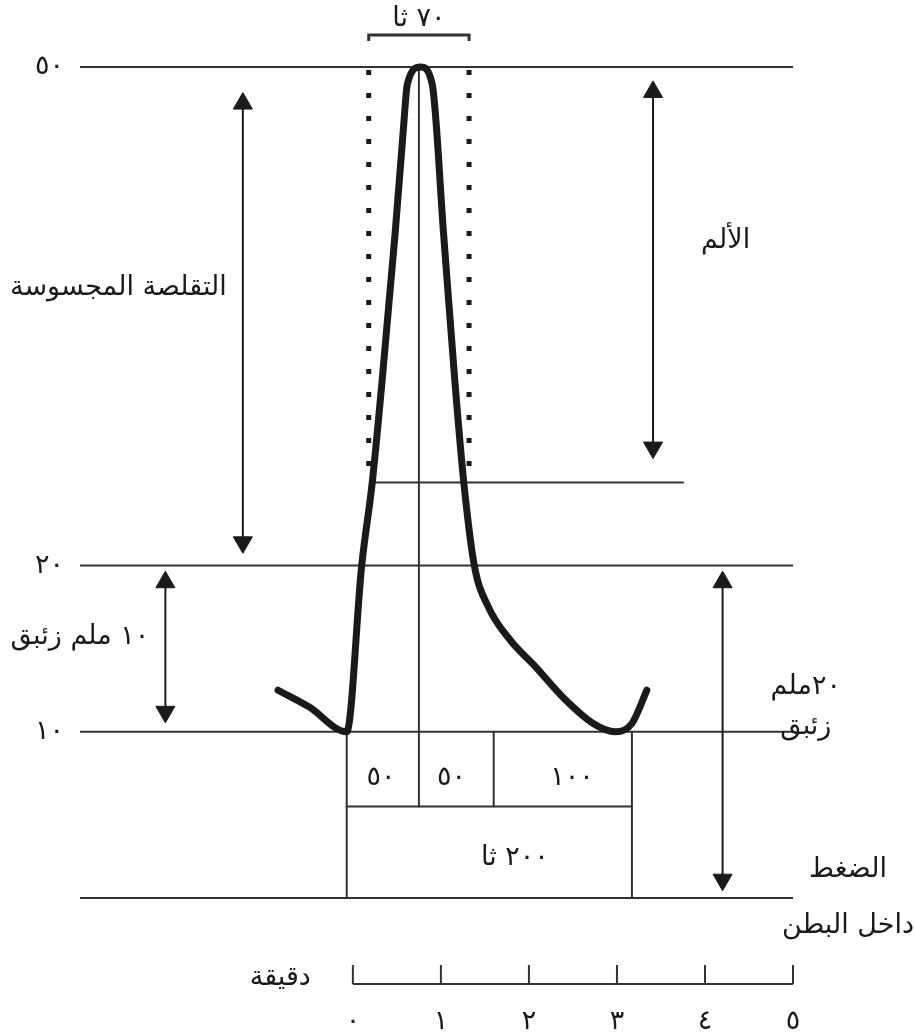 The height and width of the screenshot is (1032, 915). Describe the element at coordinates (805, 705) in the screenshot. I see `series-label: ٢٠ملم زئبق` at that location.